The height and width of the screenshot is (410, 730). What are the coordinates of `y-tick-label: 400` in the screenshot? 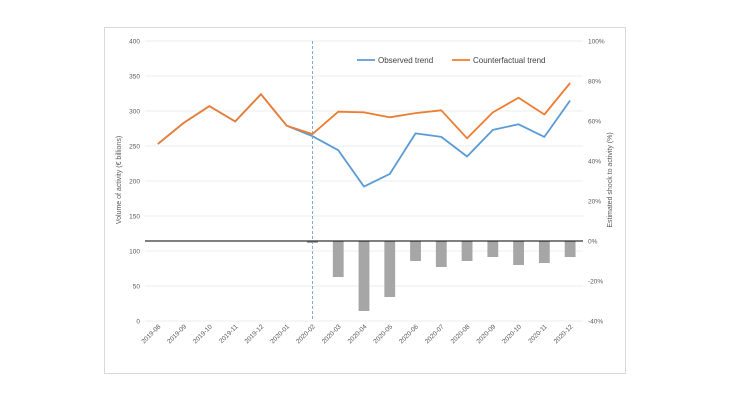 It's located at (134, 41).